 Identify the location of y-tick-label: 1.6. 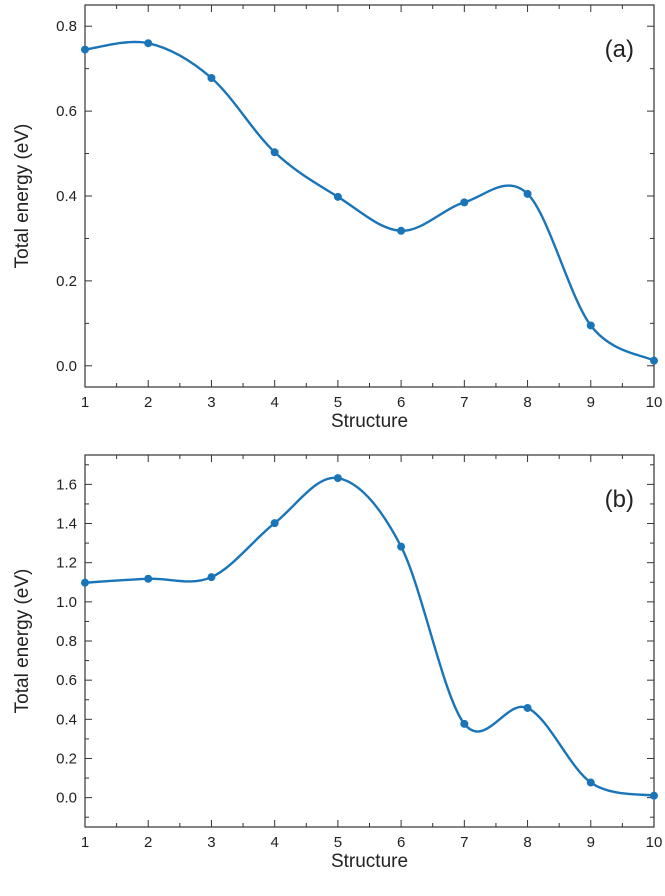
(66, 484).